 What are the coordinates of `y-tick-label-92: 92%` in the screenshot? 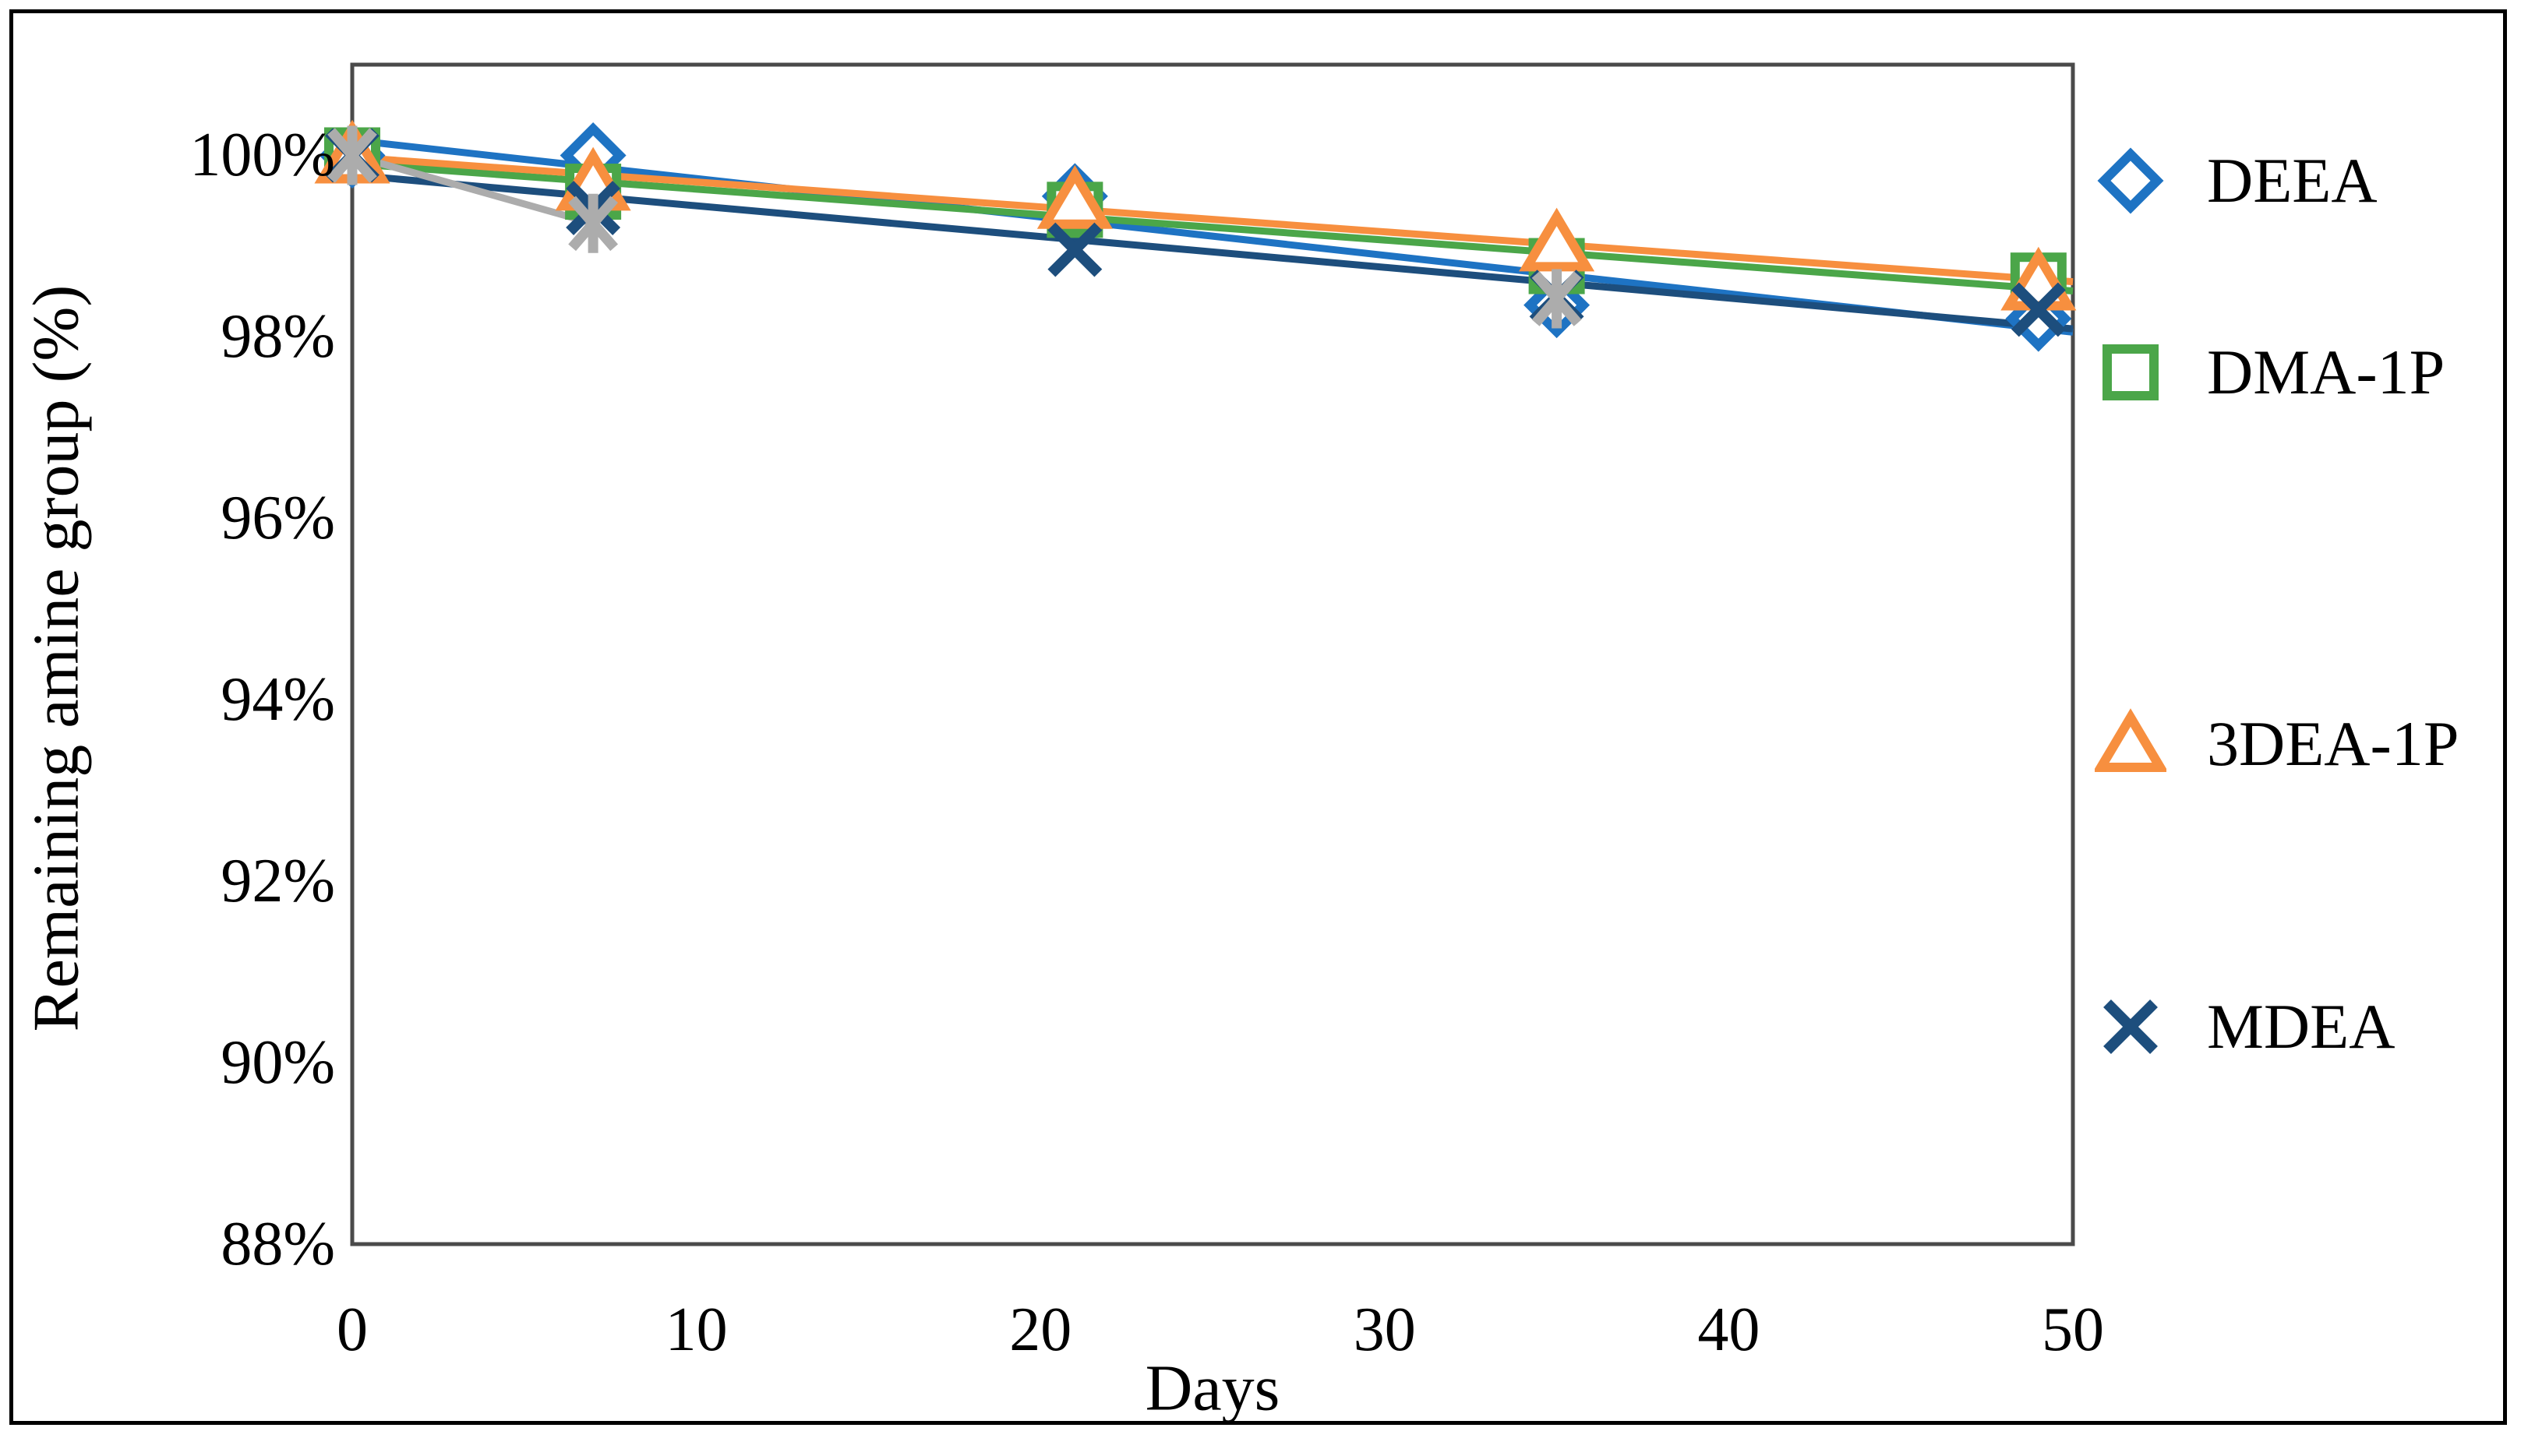 It's located at (278, 882).